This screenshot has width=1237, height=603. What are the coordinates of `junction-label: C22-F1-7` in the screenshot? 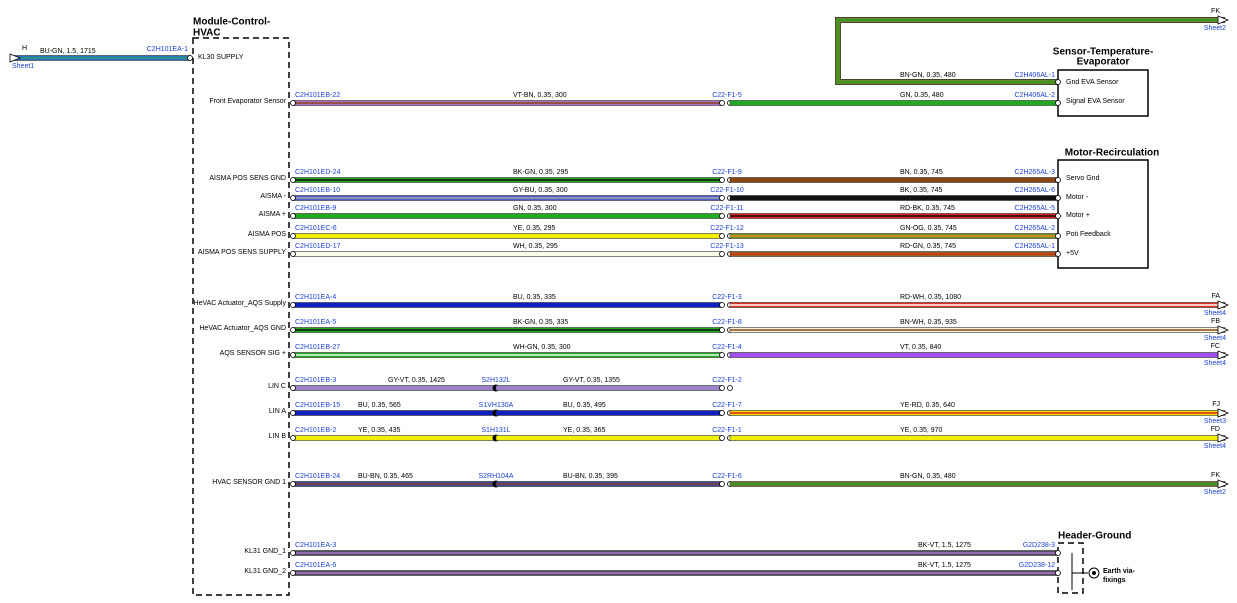 It's located at (727, 405).